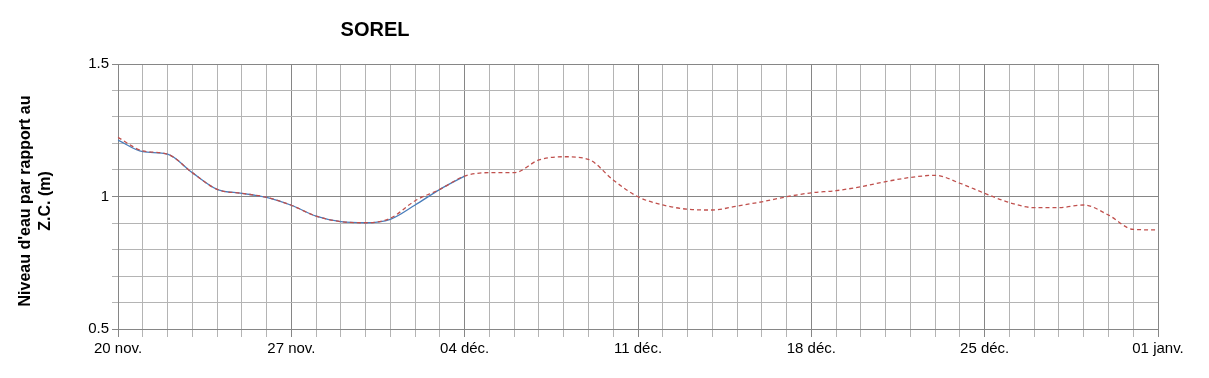 Image resolution: width=1209 pixels, height=378 pixels. What do you see at coordinates (98, 328) in the screenshot?
I see `y-tick-label: 0.5` at bounding box center [98, 328].